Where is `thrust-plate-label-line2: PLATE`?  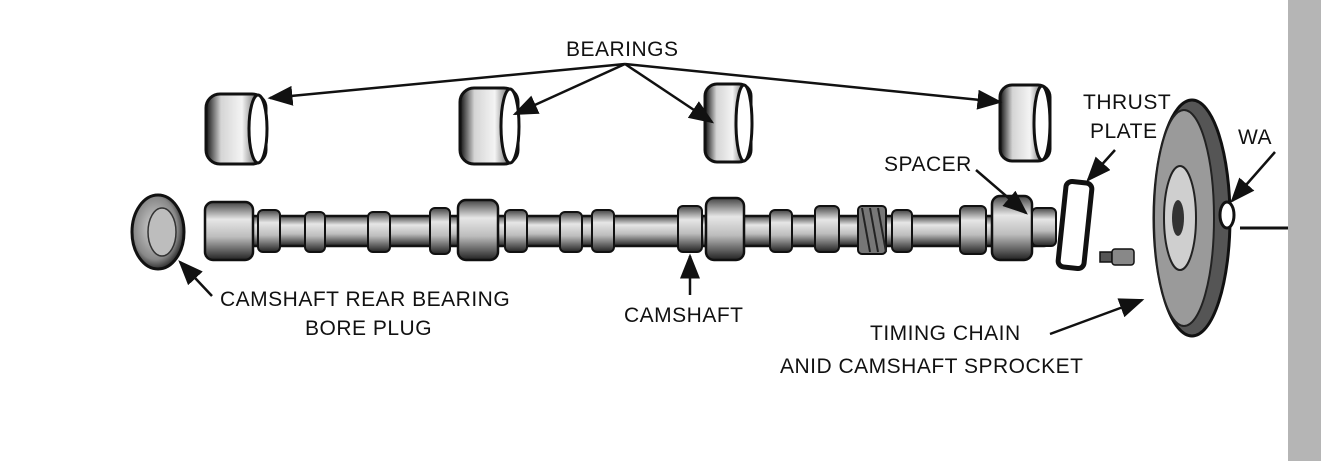 thrust-plate-label-line2: PLATE is located at coordinates (1124, 131).